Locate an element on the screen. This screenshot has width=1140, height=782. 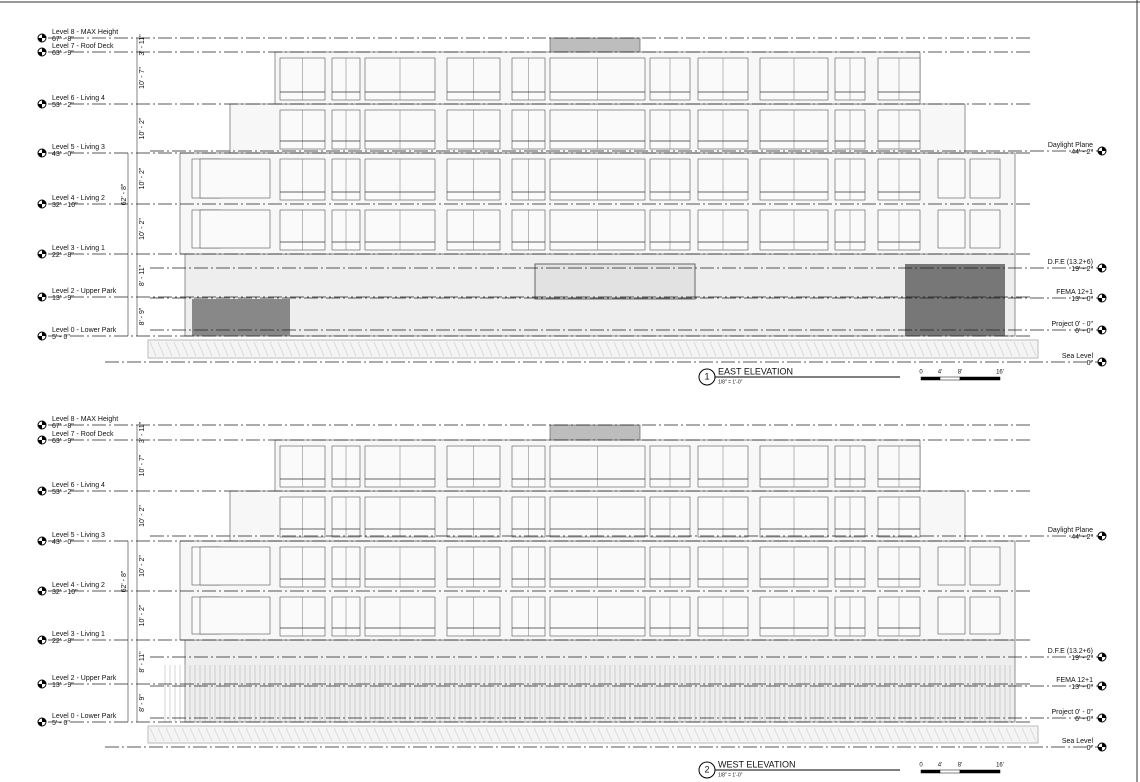
level-elevation: 22' - 8" is located at coordinates (63, 255).